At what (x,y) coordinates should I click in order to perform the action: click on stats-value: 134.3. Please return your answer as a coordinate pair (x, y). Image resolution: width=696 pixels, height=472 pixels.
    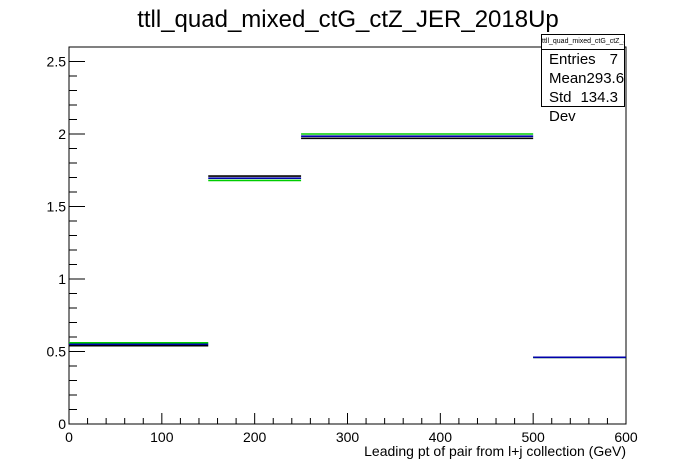
    Looking at the image, I should click on (599, 97).